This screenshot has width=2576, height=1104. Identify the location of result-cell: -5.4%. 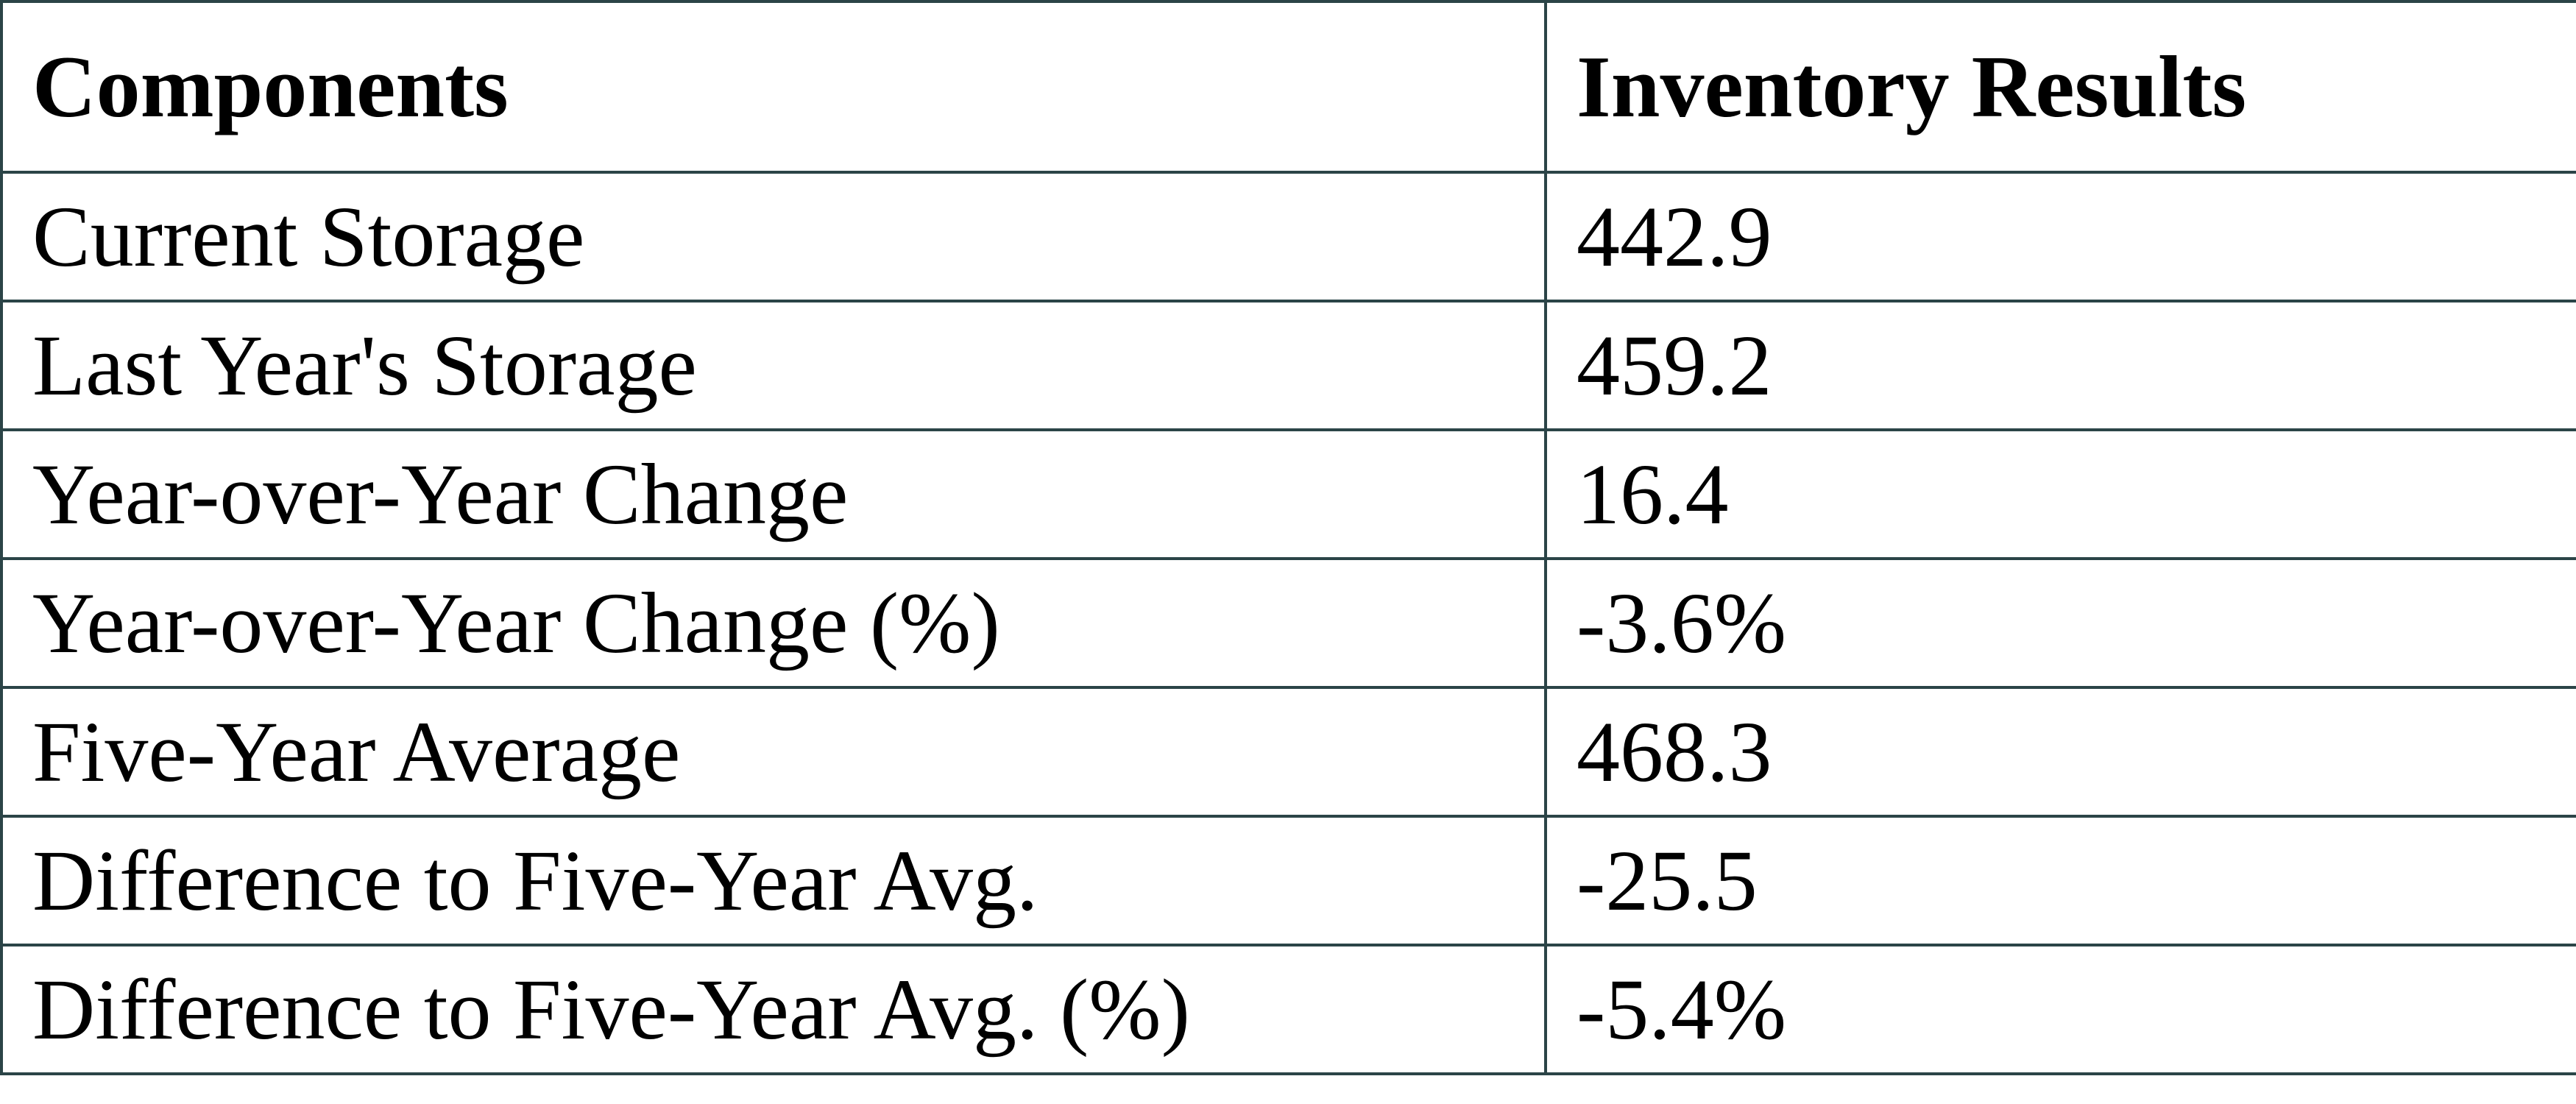
(2060, 1009).